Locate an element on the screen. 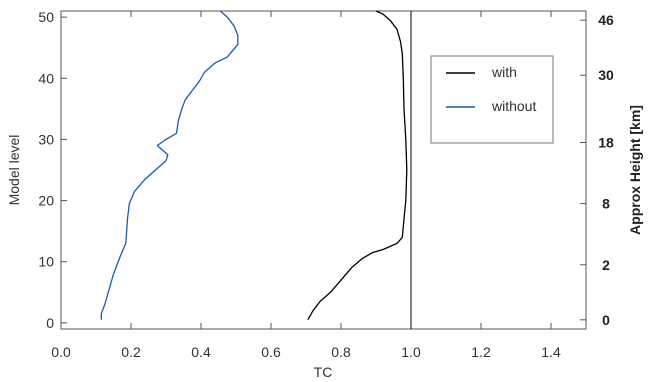 This screenshot has height=382, width=649. right-tick-label: 18 is located at coordinates (606, 142).